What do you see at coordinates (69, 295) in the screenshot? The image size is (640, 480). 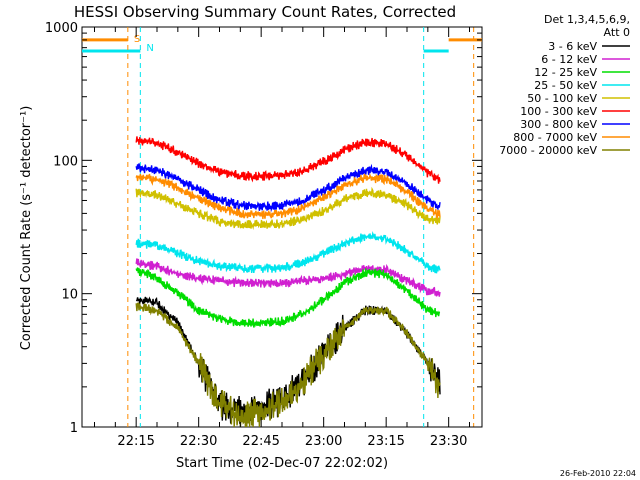 I see `y-tick-label-1: 10` at bounding box center [69, 295].